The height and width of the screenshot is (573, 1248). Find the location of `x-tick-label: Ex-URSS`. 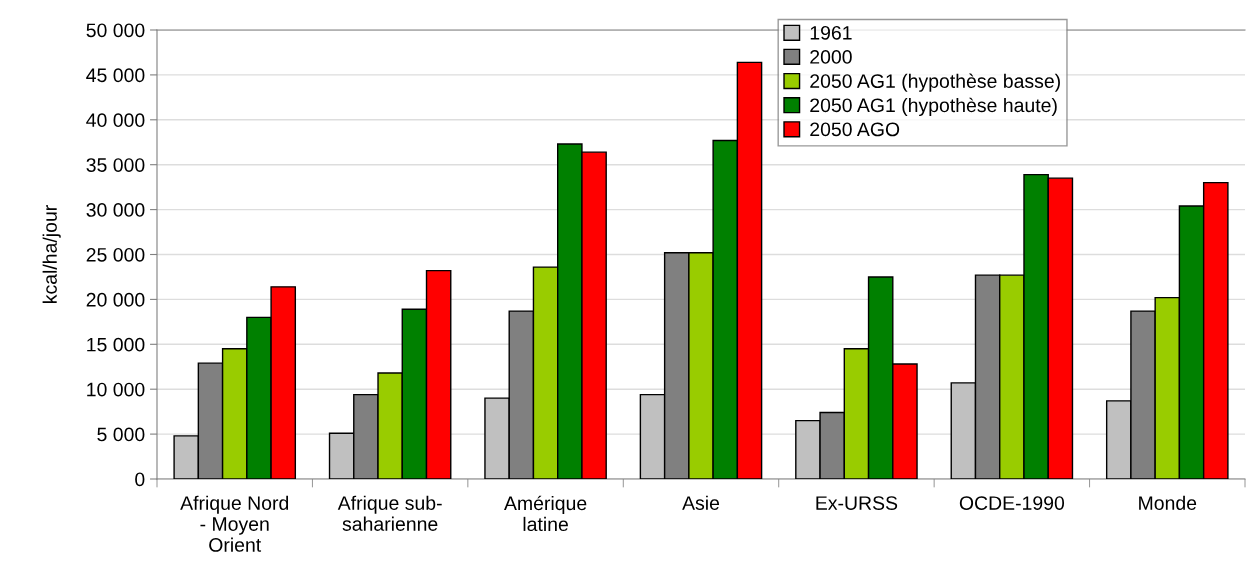

x-tick-label: Ex-URSS is located at coordinates (857, 503).